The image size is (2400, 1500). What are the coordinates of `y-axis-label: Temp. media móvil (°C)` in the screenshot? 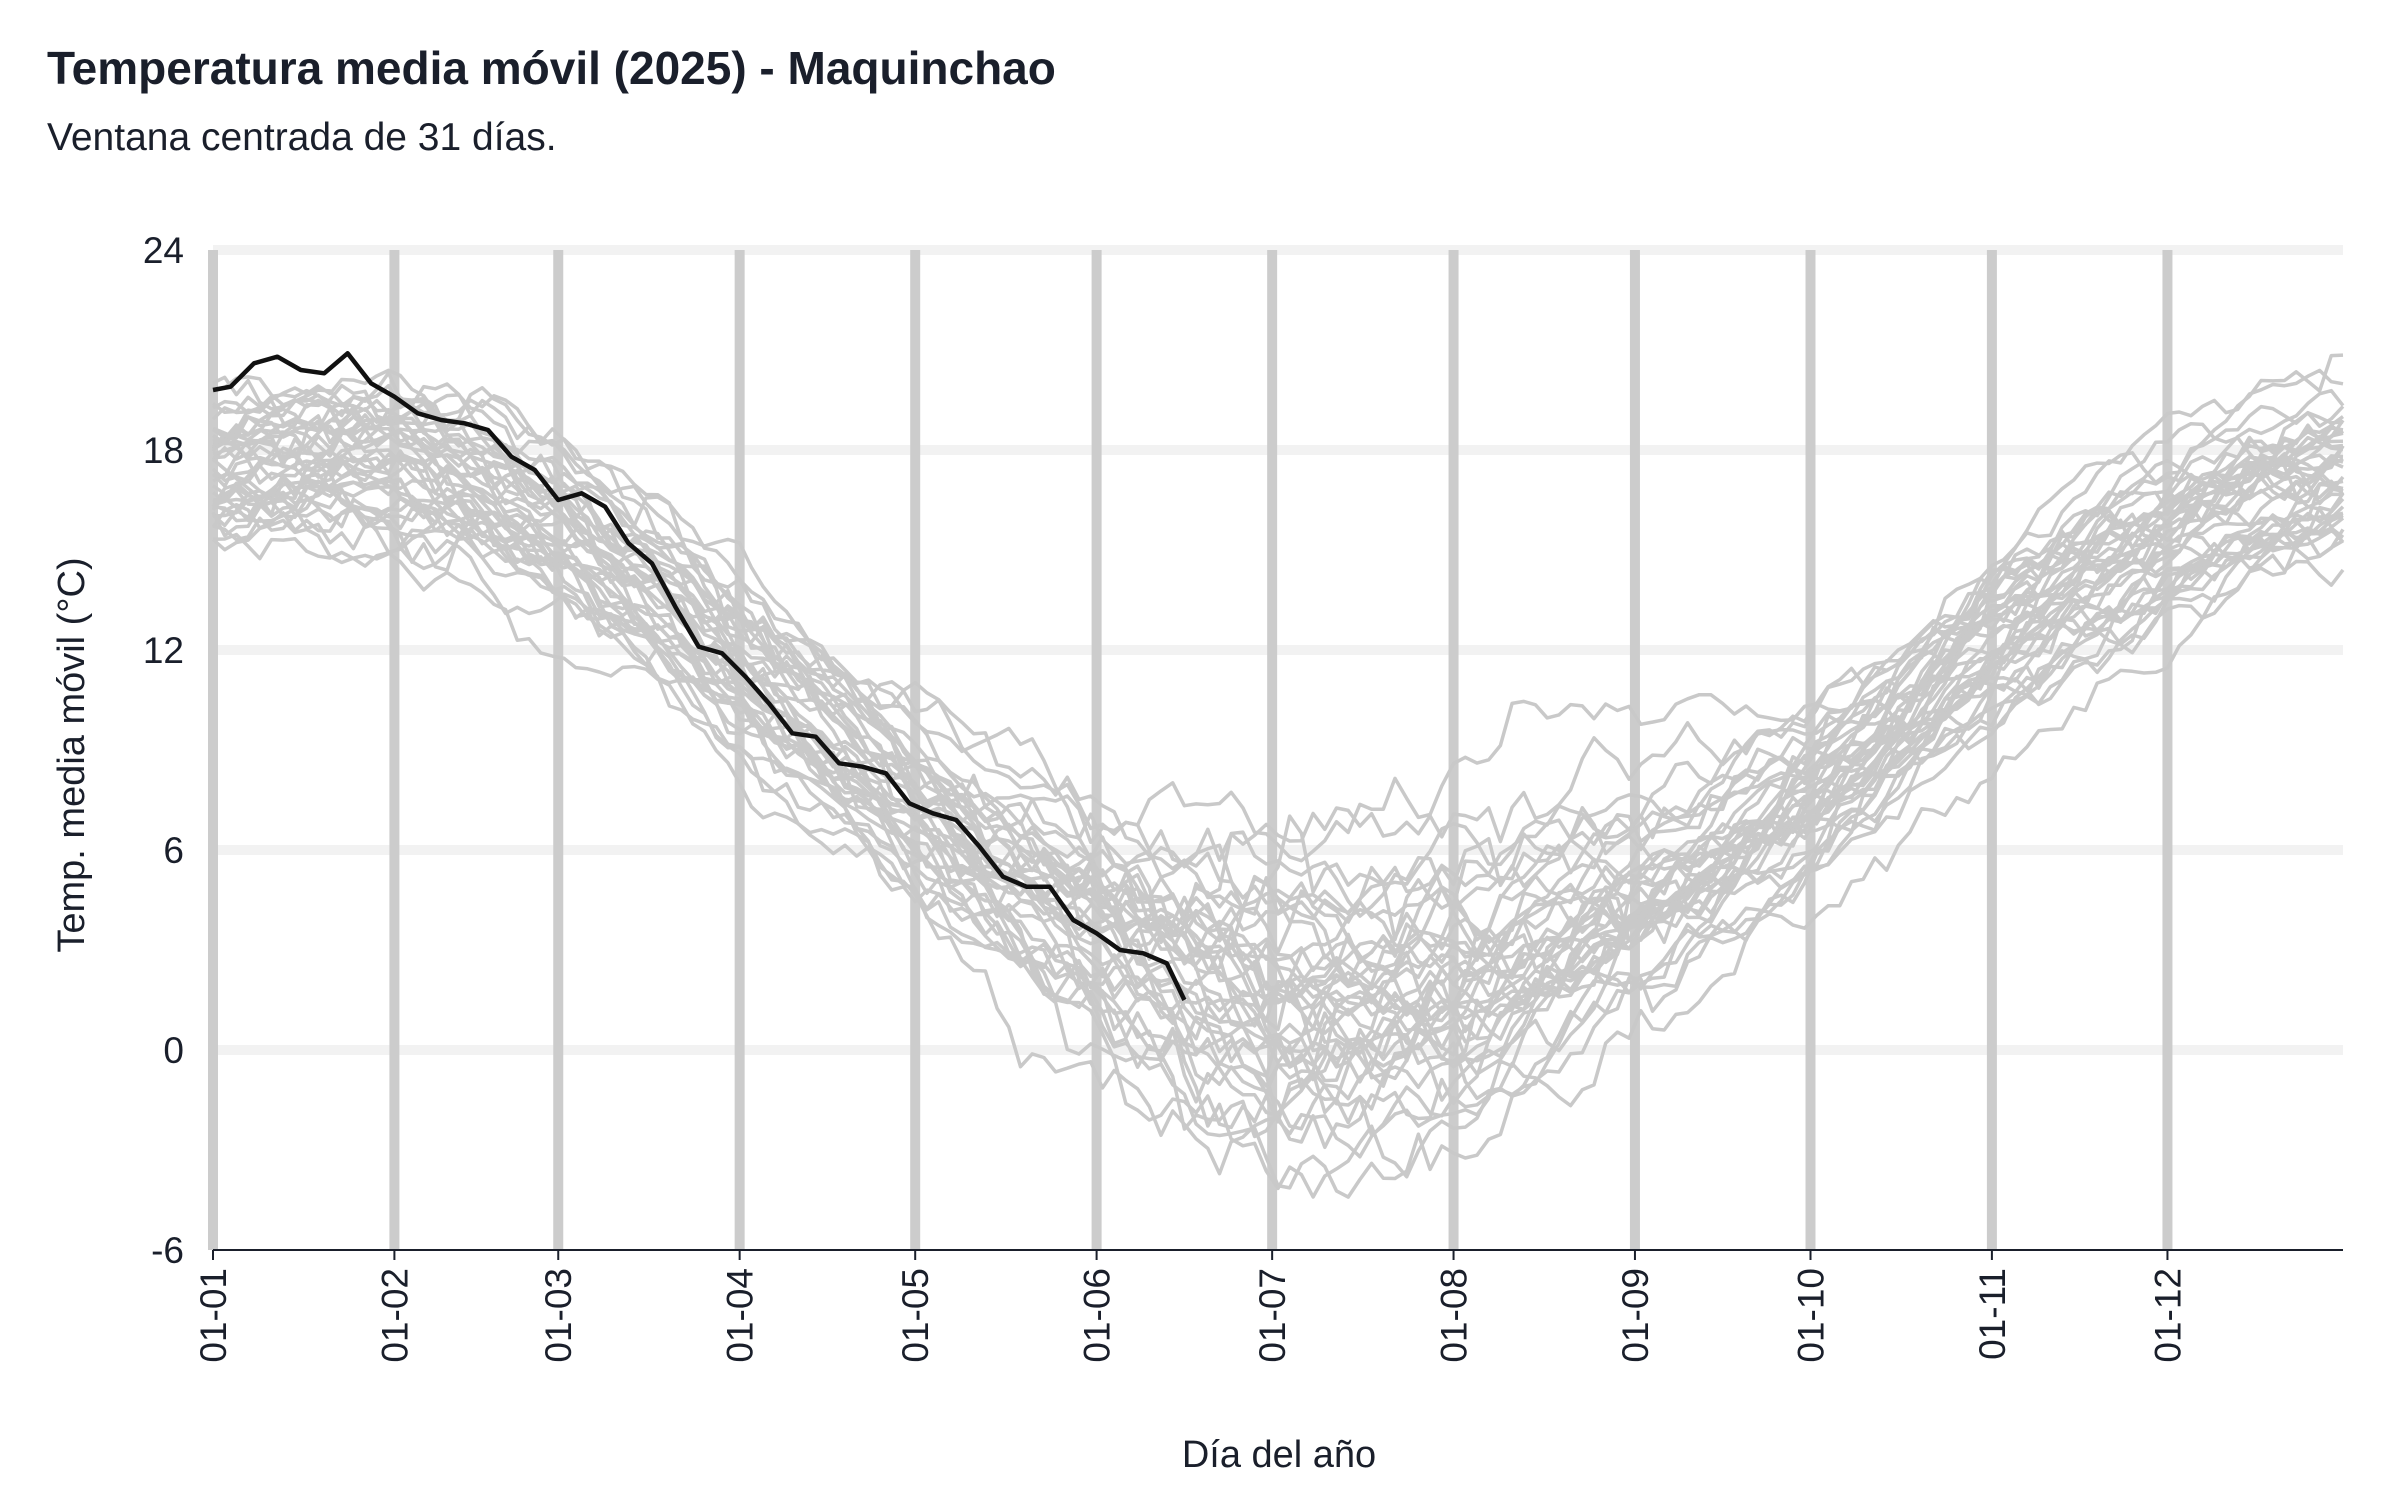 It's located at (72, 754).